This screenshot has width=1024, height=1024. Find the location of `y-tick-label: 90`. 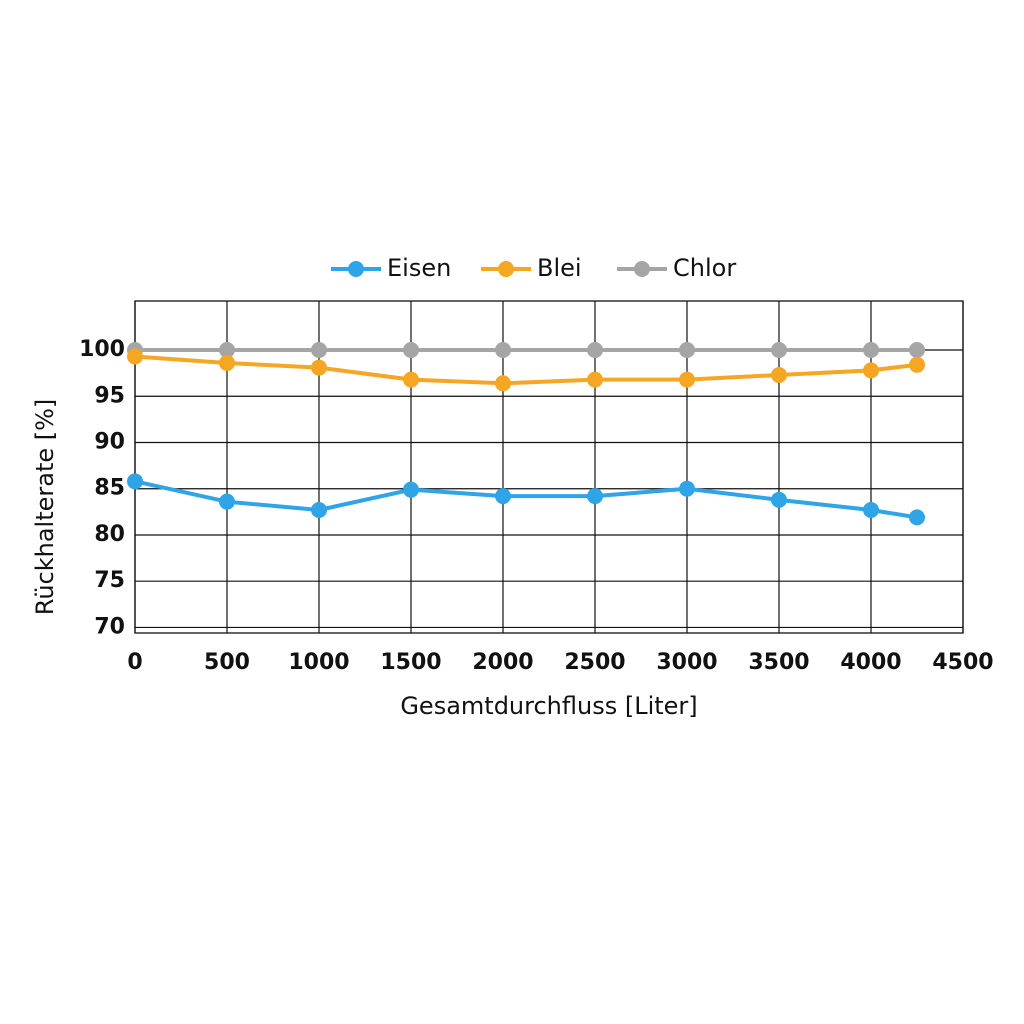

y-tick-label: 90 is located at coordinates (109, 441).